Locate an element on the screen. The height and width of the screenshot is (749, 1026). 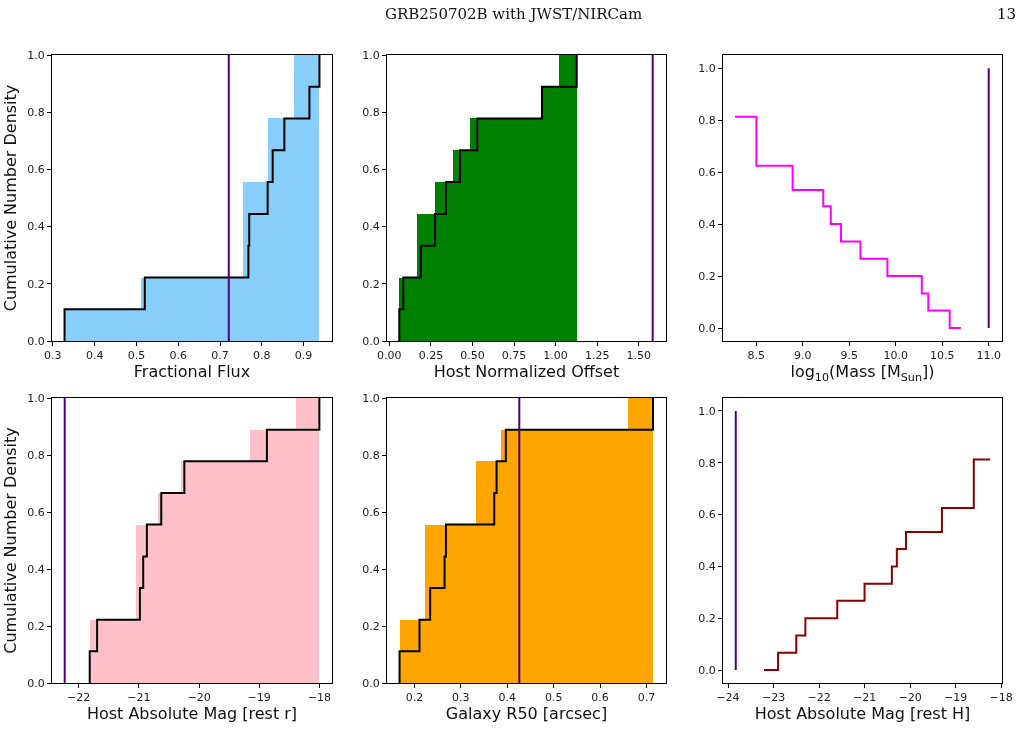
x-tick-label: 8.5 is located at coordinates (756, 356).